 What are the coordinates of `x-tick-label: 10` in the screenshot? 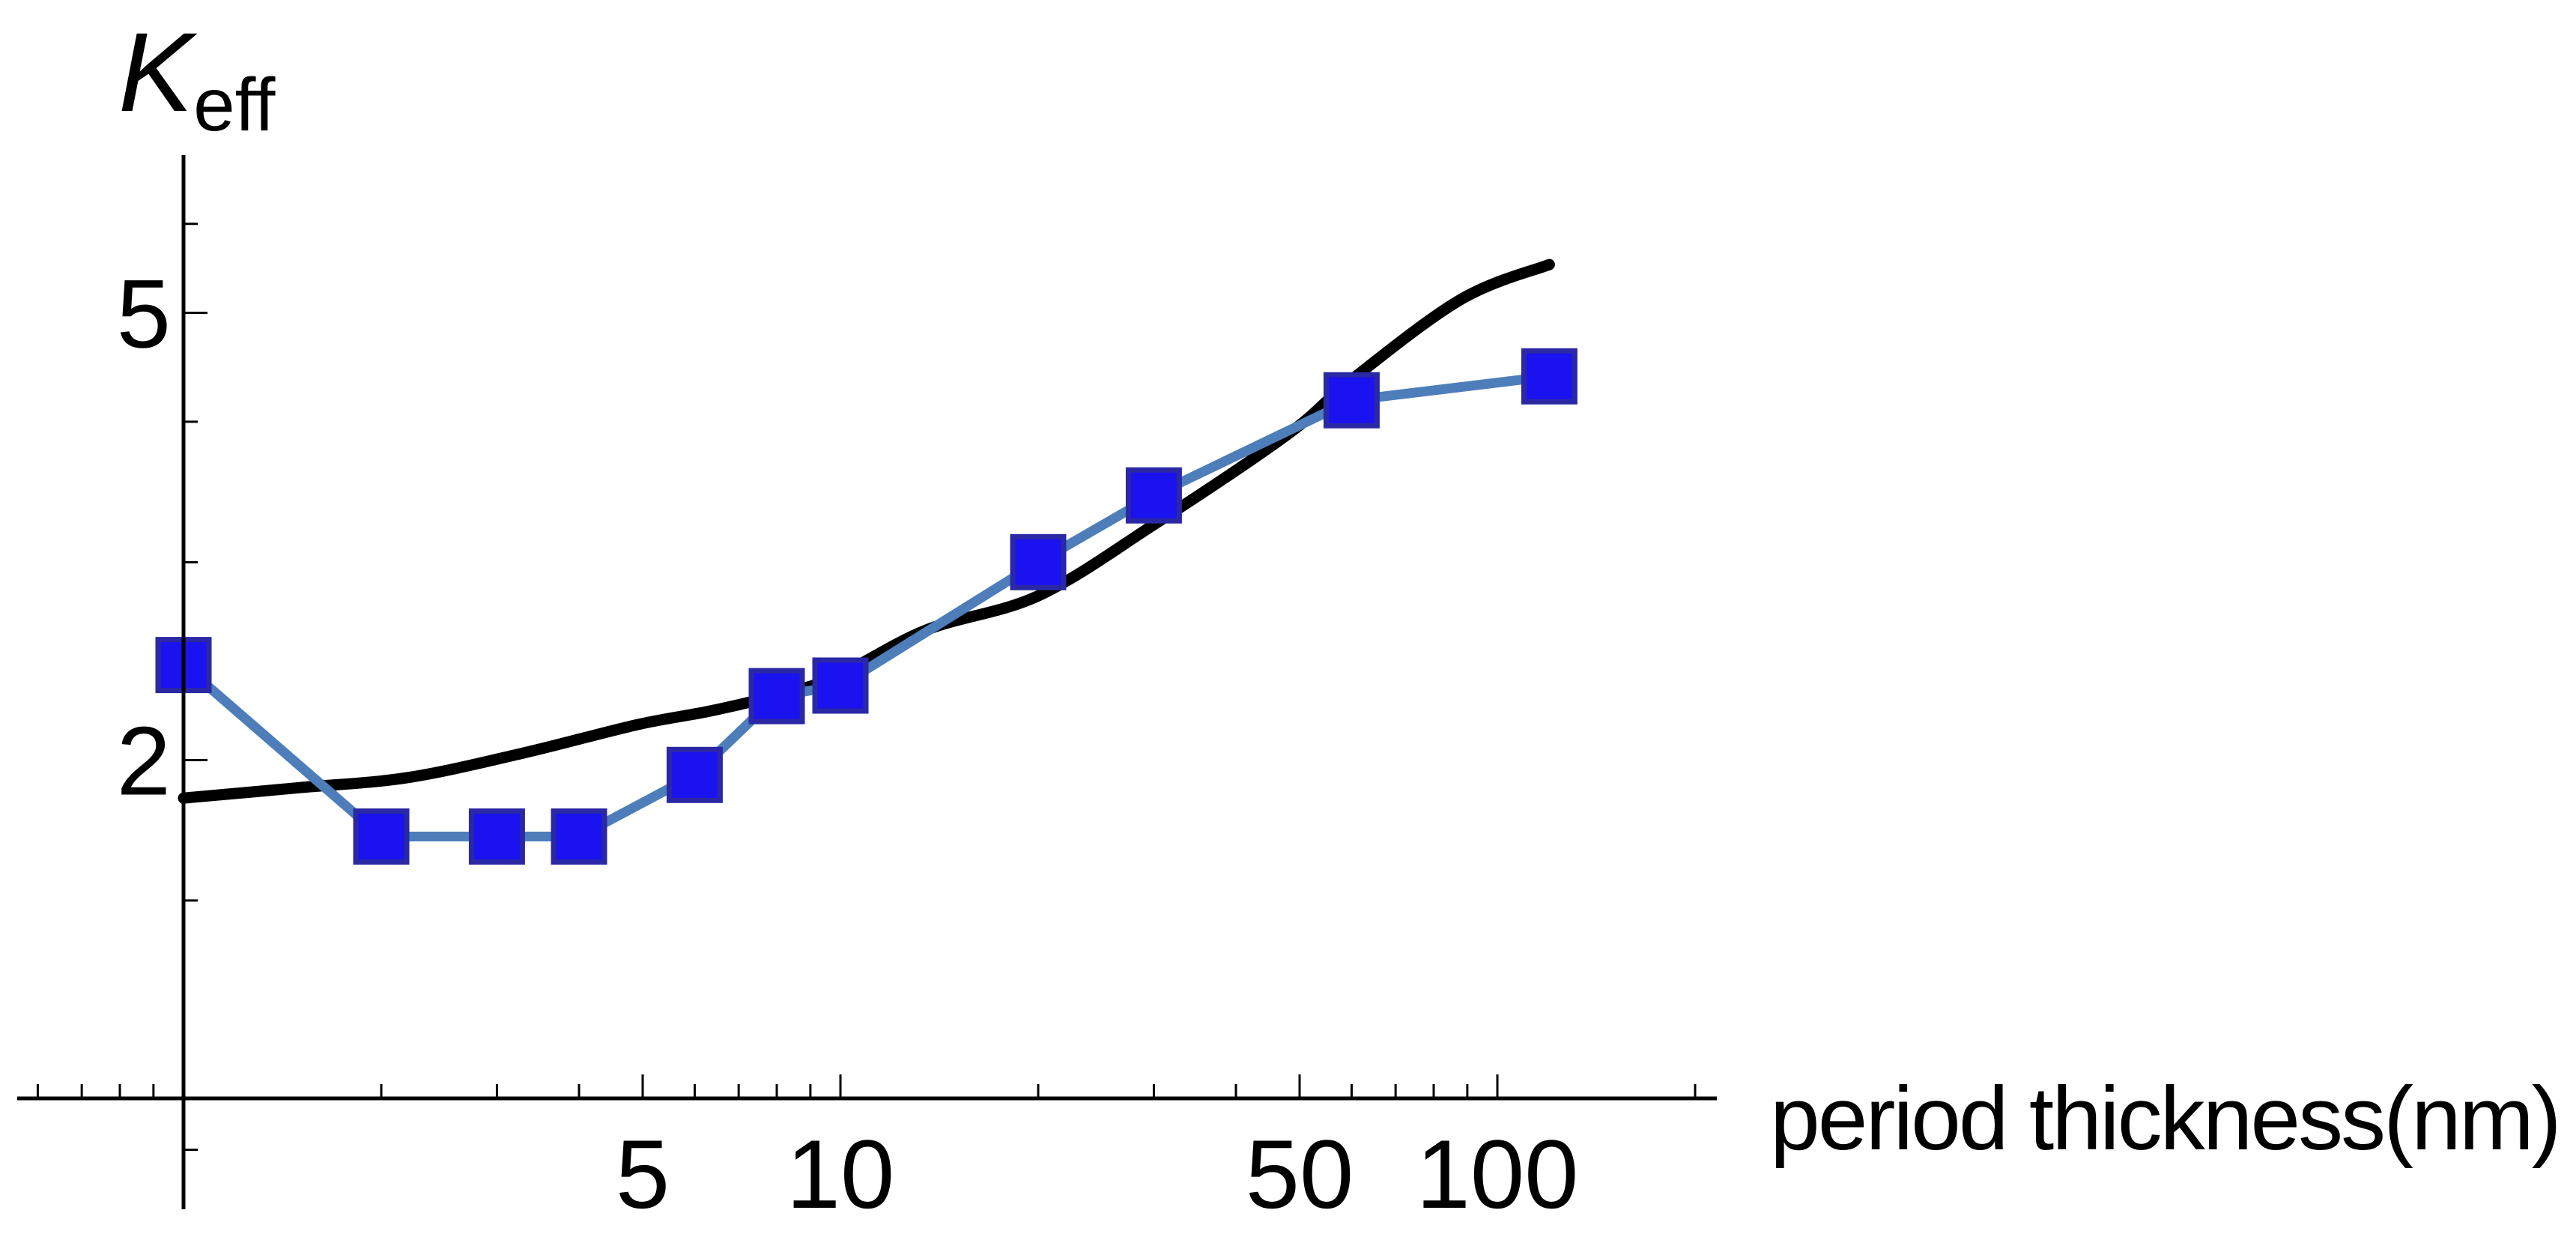 It's located at (841, 1174).